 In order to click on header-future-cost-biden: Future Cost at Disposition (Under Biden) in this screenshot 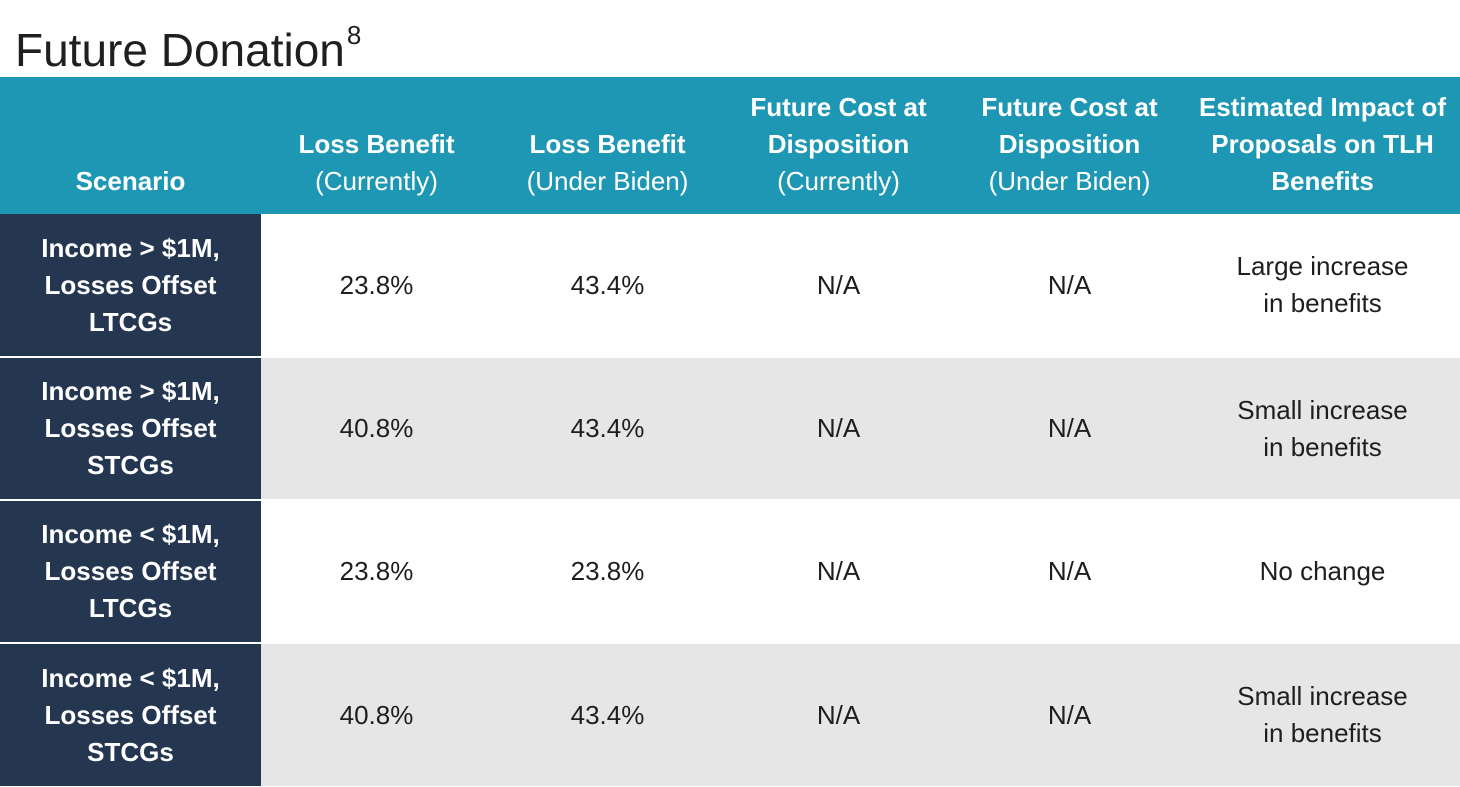, I will do `click(1069, 144)`.